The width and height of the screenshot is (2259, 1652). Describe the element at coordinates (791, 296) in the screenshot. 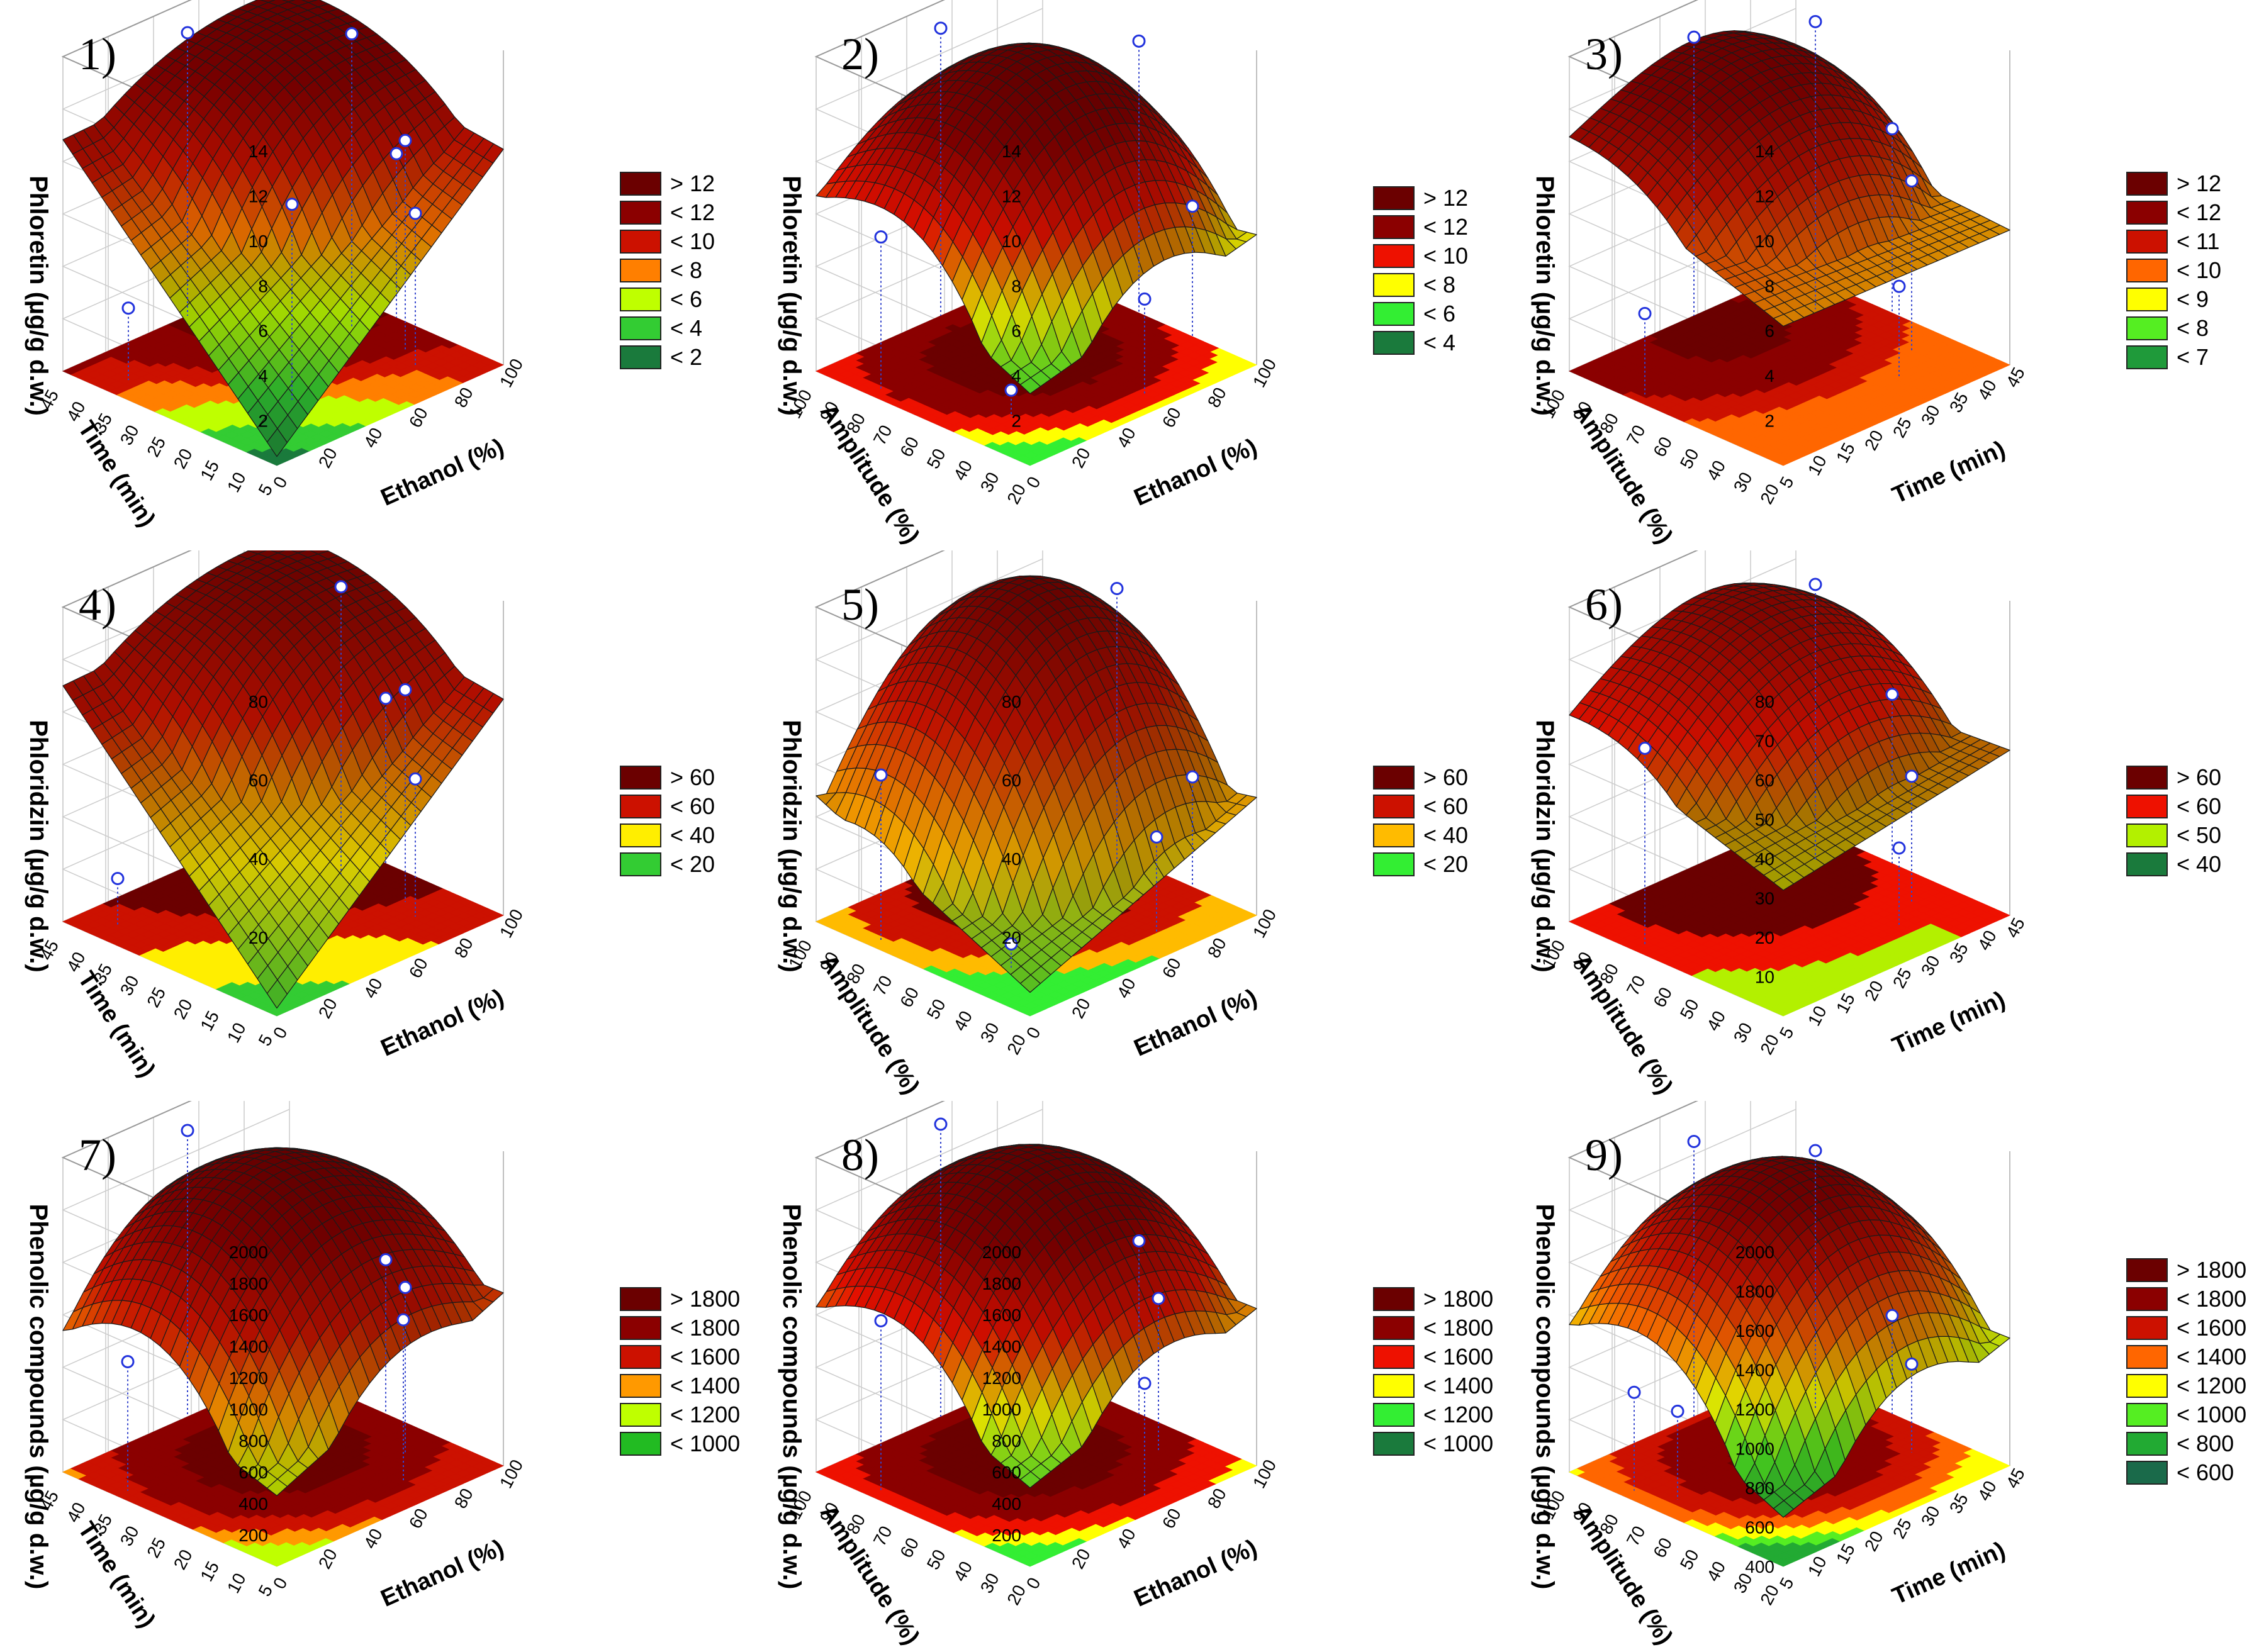

I see `z-axis-title: Phloretin (µg/g d.w.)` at that location.